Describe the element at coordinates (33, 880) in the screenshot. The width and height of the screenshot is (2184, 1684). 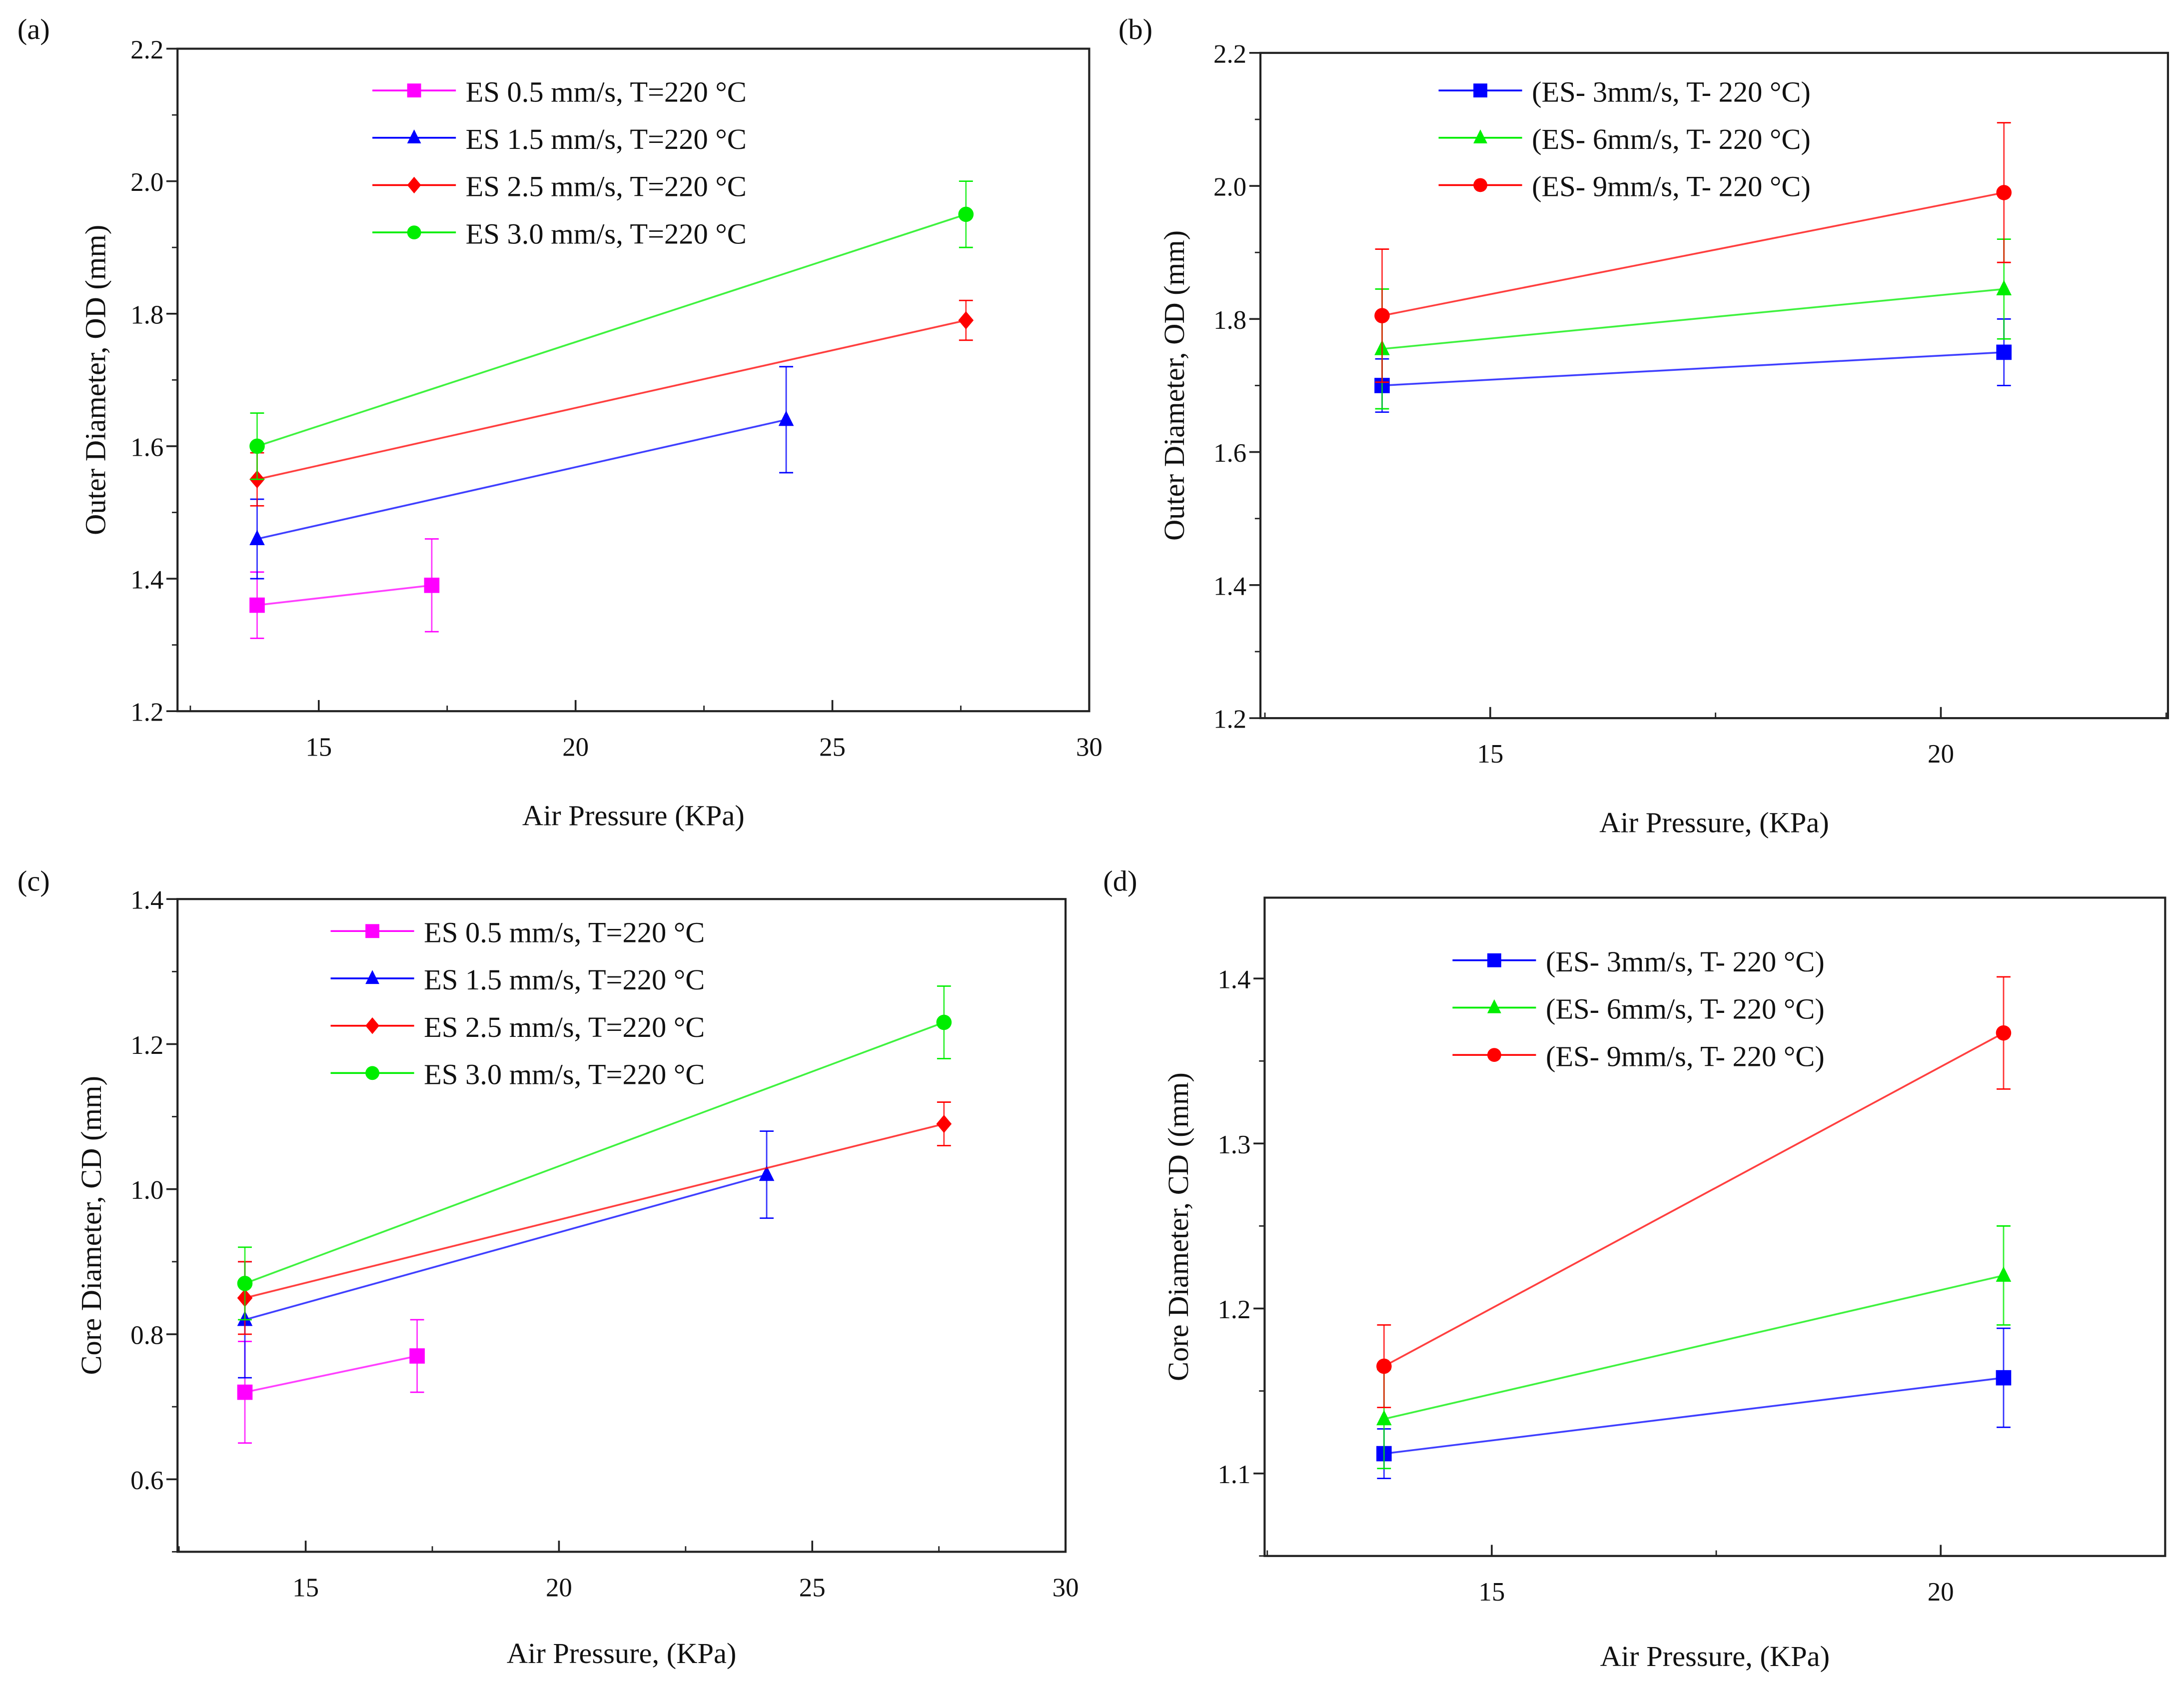
I see `panel-label: (c)` at that location.